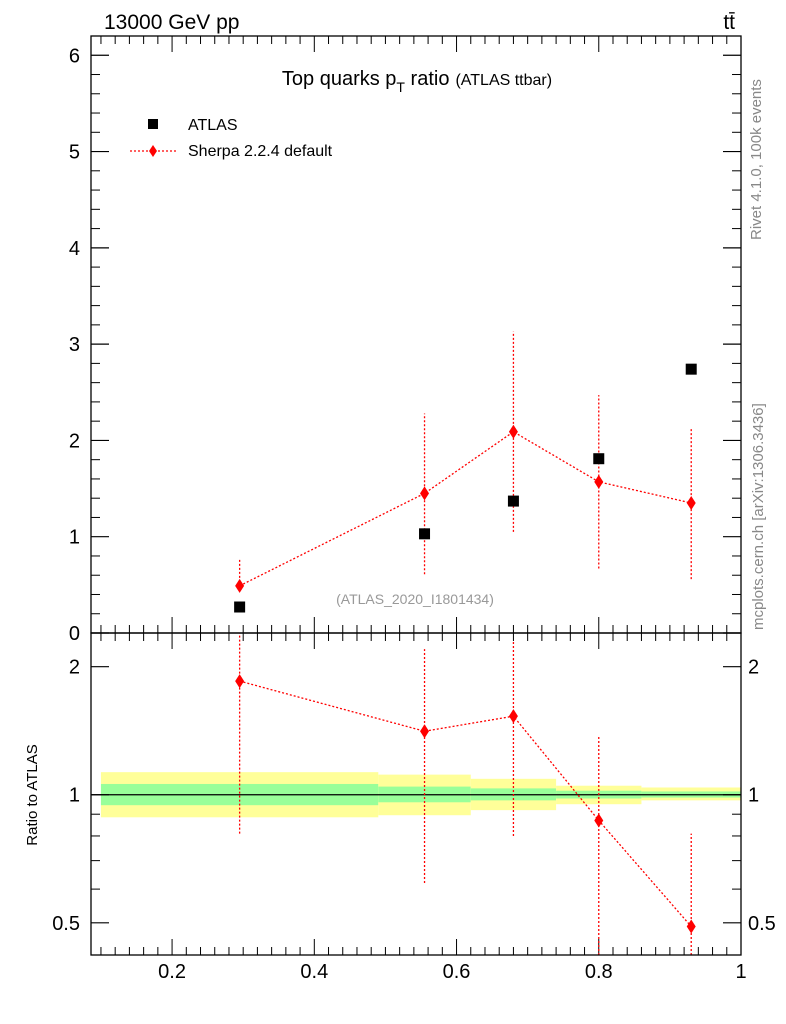  I want to click on process-label: tt̄, so click(729, 22).